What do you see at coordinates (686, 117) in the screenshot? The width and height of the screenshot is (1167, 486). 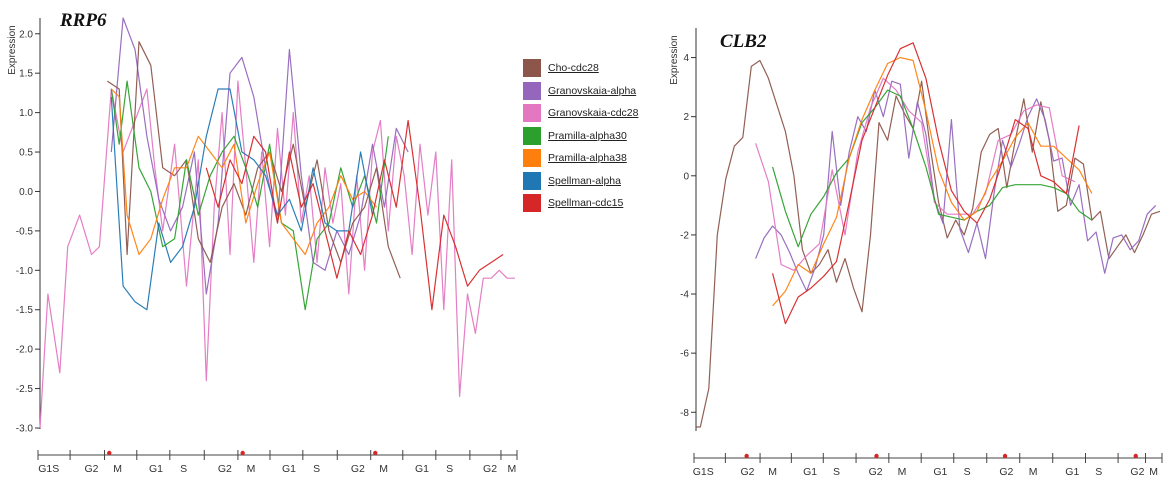 I see `y-tick-label: 2` at bounding box center [686, 117].